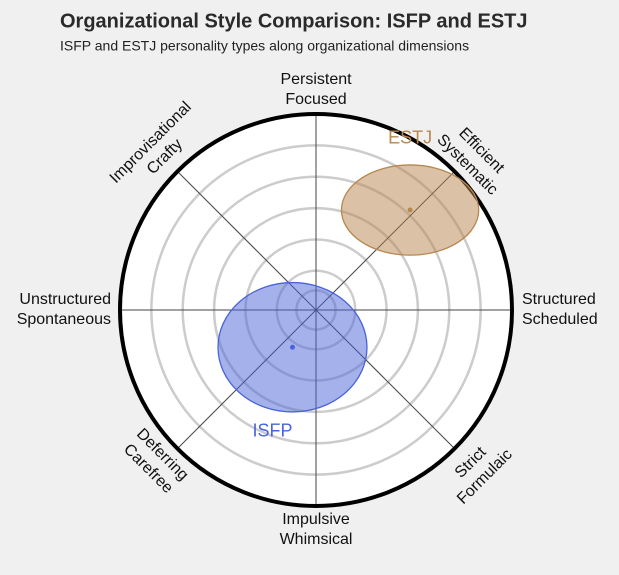  What do you see at coordinates (410, 138) in the screenshot?
I see `type-label: ESTJ` at bounding box center [410, 138].